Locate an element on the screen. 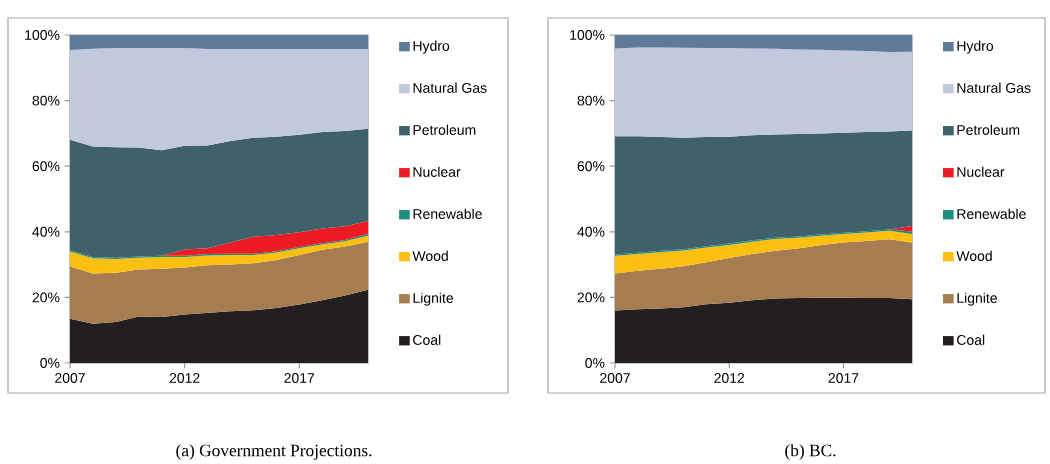  text: (a) Government Projections. is located at coordinates (274, 452).